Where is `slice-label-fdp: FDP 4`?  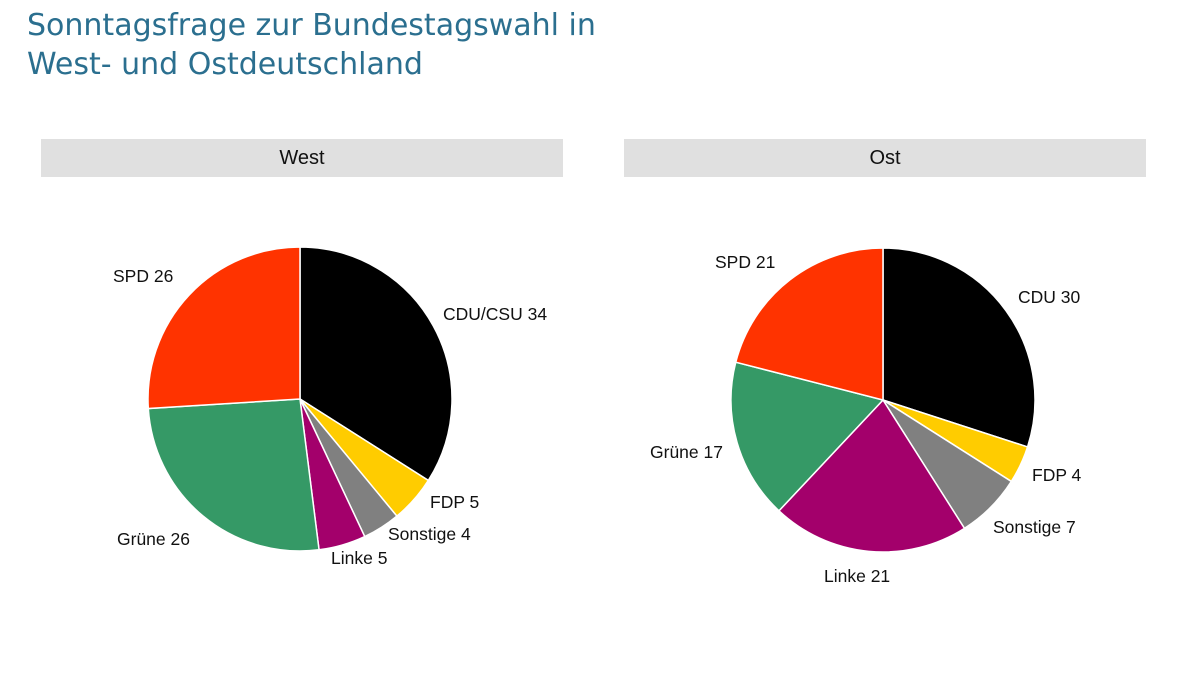
slice-label-fdp: FDP 4 is located at coordinates (1057, 475).